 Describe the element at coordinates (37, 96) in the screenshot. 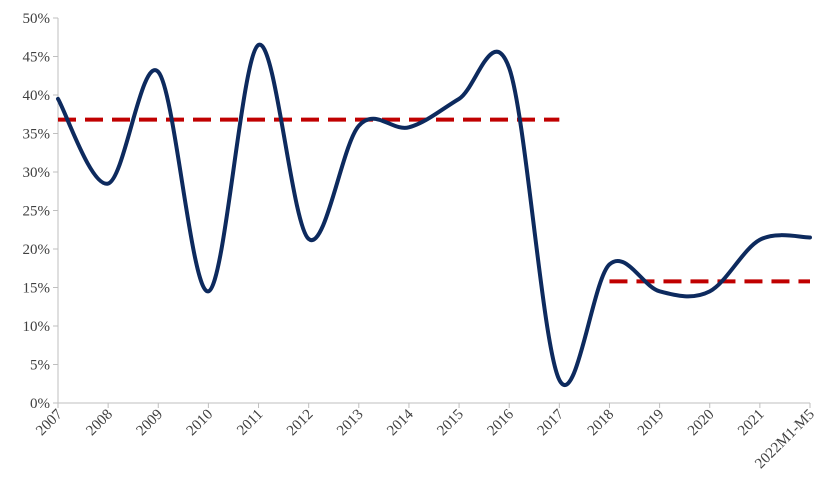

I see `y-tick-label: 40%` at that location.